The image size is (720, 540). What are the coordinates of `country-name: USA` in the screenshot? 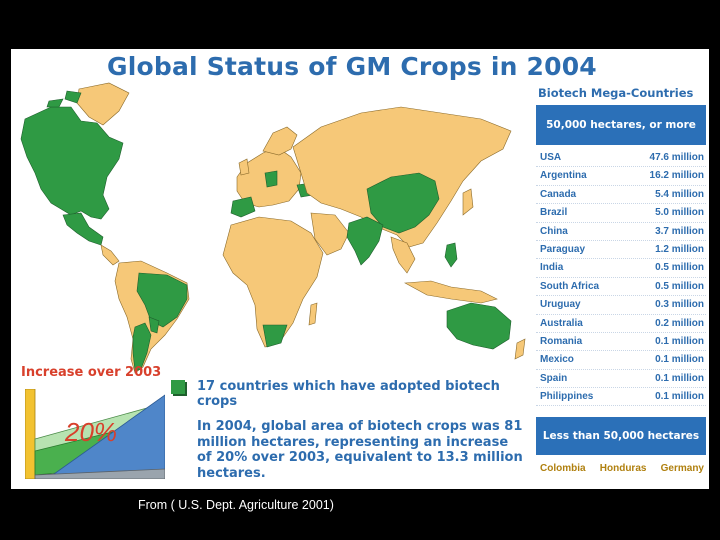 It's located at (551, 157).